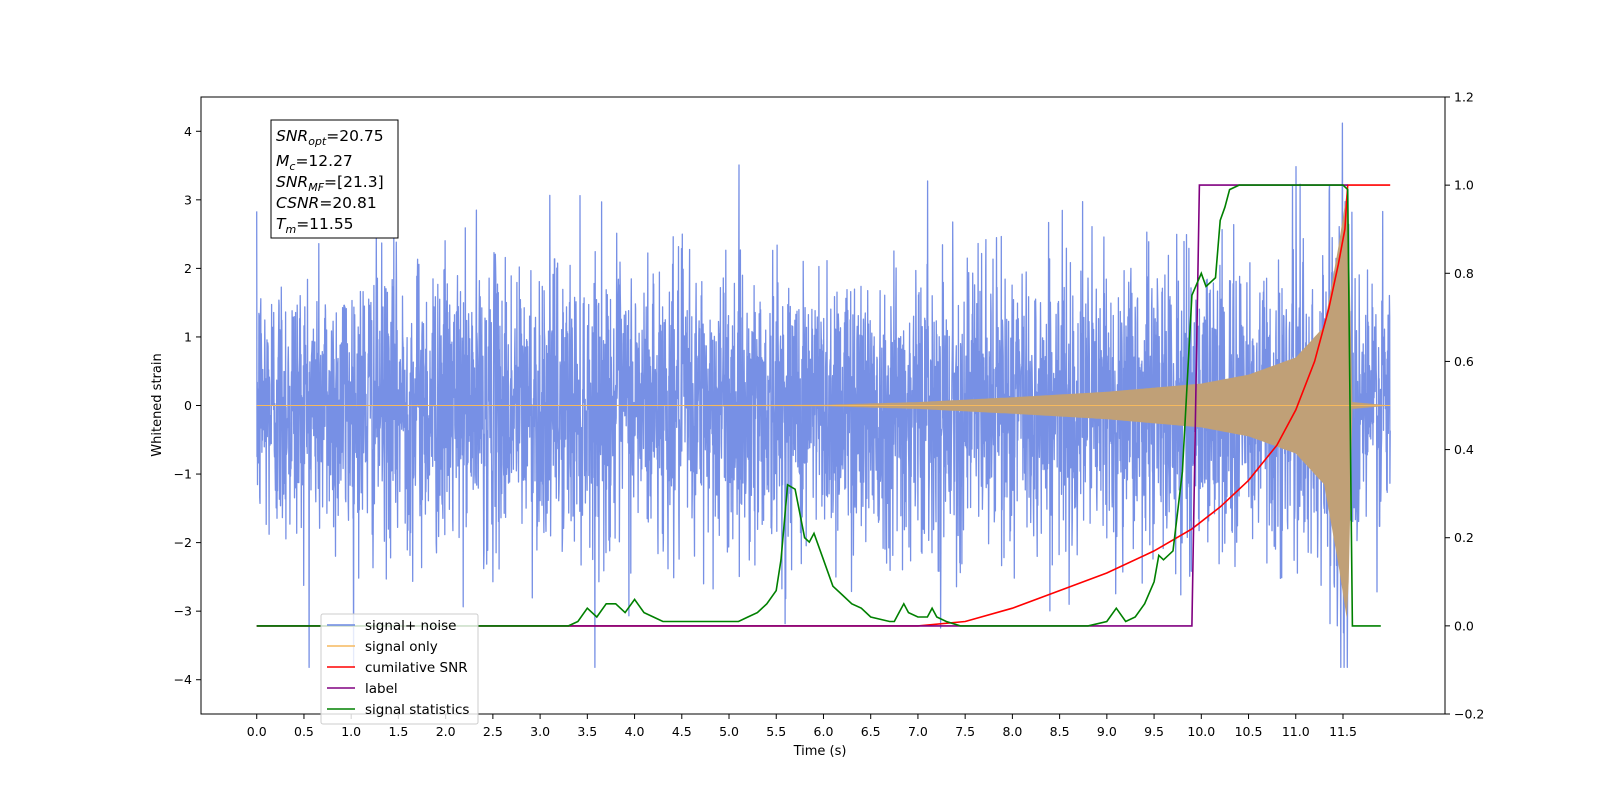 The height and width of the screenshot is (800, 1600). What do you see at coordinates (188, 131) in the screenshot?
I see `y-tick-label: 4` at bounding box center [188, 131].